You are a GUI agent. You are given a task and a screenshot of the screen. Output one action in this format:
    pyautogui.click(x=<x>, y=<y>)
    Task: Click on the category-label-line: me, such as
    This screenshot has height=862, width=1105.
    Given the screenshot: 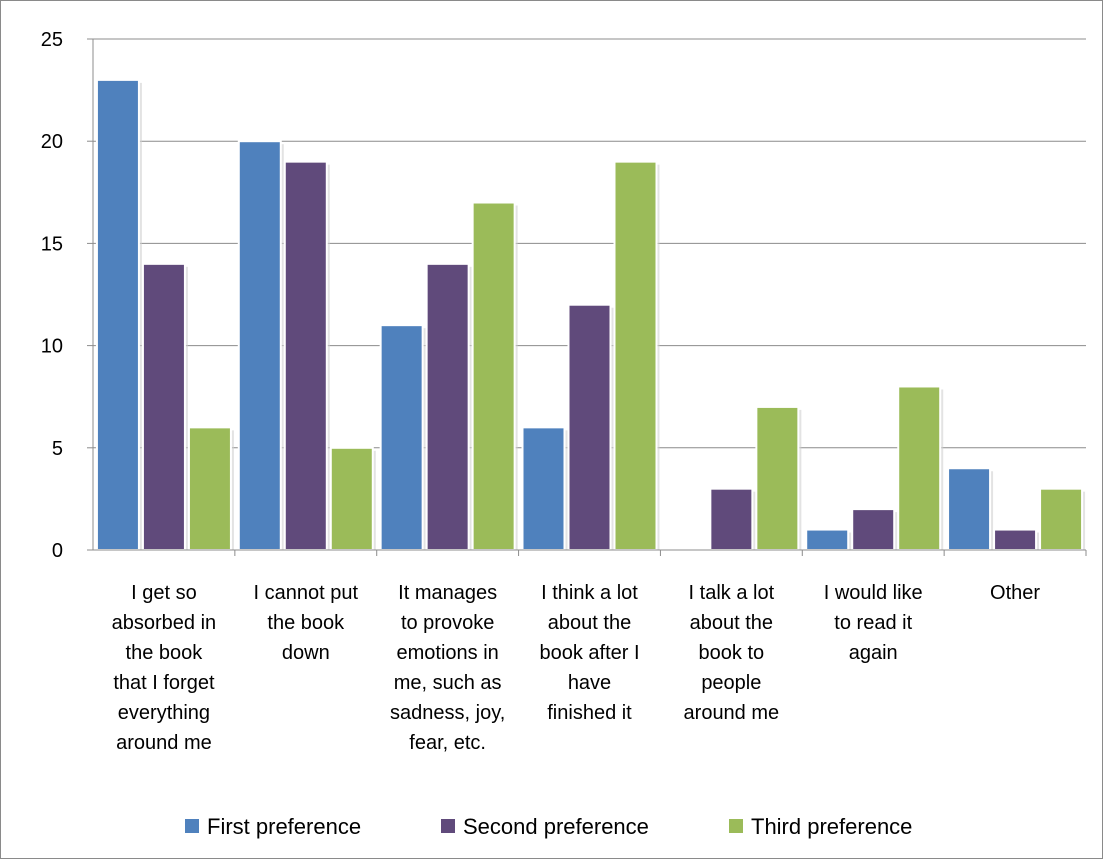 What is the action you would take?
    pyautogui.click(x=448, y=683)
    